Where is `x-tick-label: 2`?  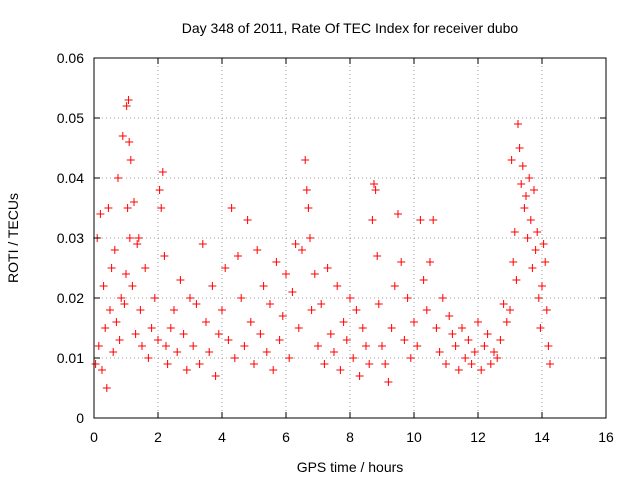 x-tick-label: 2 is located at coordinates (158, 437).